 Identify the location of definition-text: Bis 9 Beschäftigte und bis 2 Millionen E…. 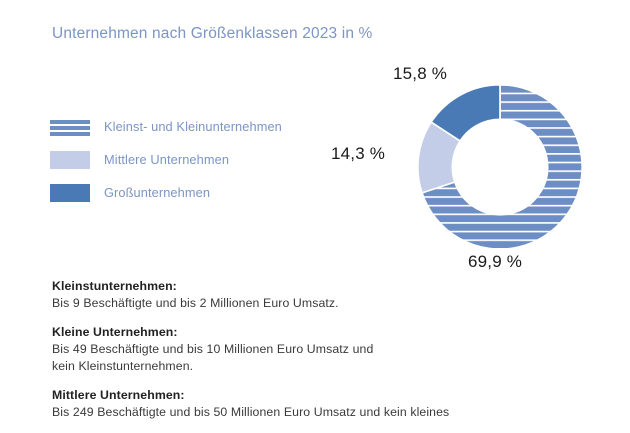
(195, 303).